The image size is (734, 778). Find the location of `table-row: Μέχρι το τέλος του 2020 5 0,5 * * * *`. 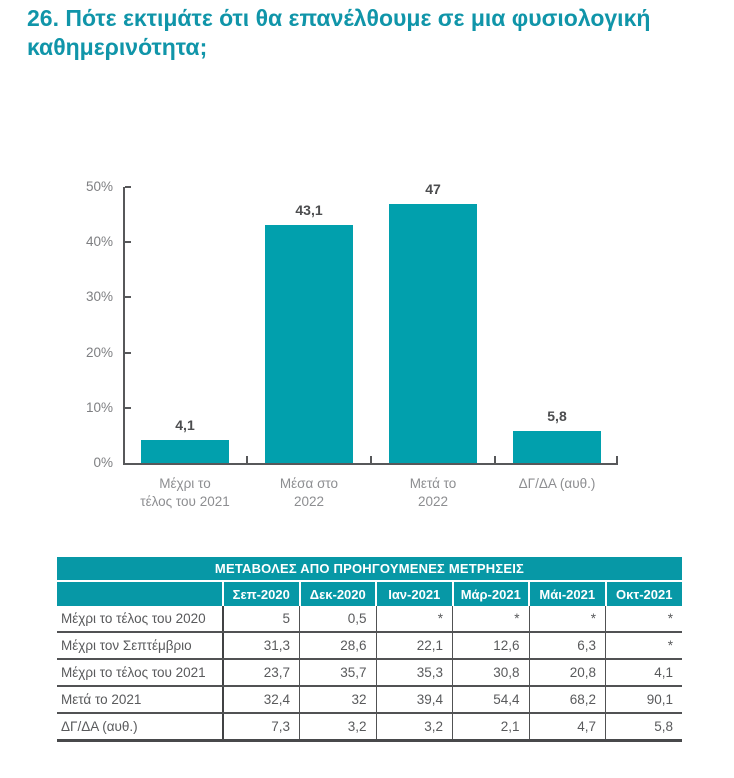

table-row: Μέχρι το τέλος του 2020 5 0,5 * * * * is located at coordinates (369, 619).